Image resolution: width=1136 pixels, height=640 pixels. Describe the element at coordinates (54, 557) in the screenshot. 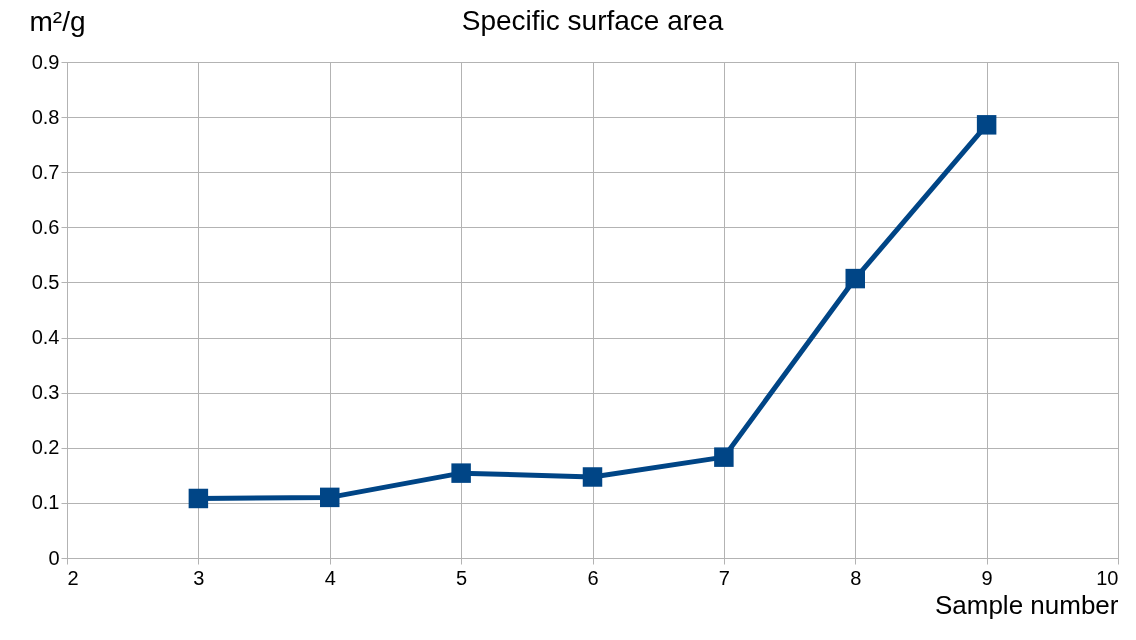

I see `y-tick-label: 0` at that location.